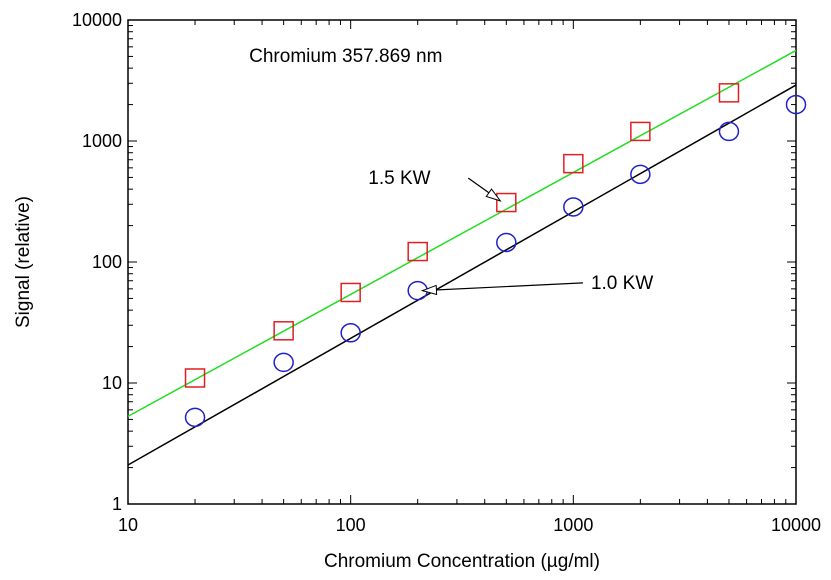  What do you see at coordinates (502, 287) in the screenshot?
I see `annotation-arrow` at bounding box center [502, 287].